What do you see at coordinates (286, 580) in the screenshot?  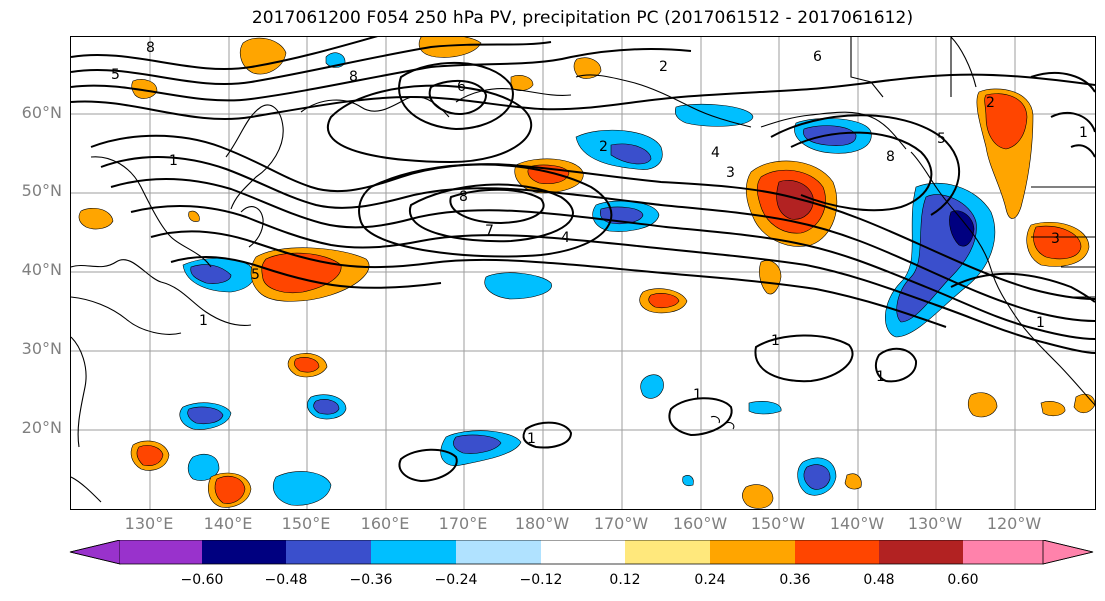 I see `colorbar-tick-label: −0.48` at bounding box center [286, 580].